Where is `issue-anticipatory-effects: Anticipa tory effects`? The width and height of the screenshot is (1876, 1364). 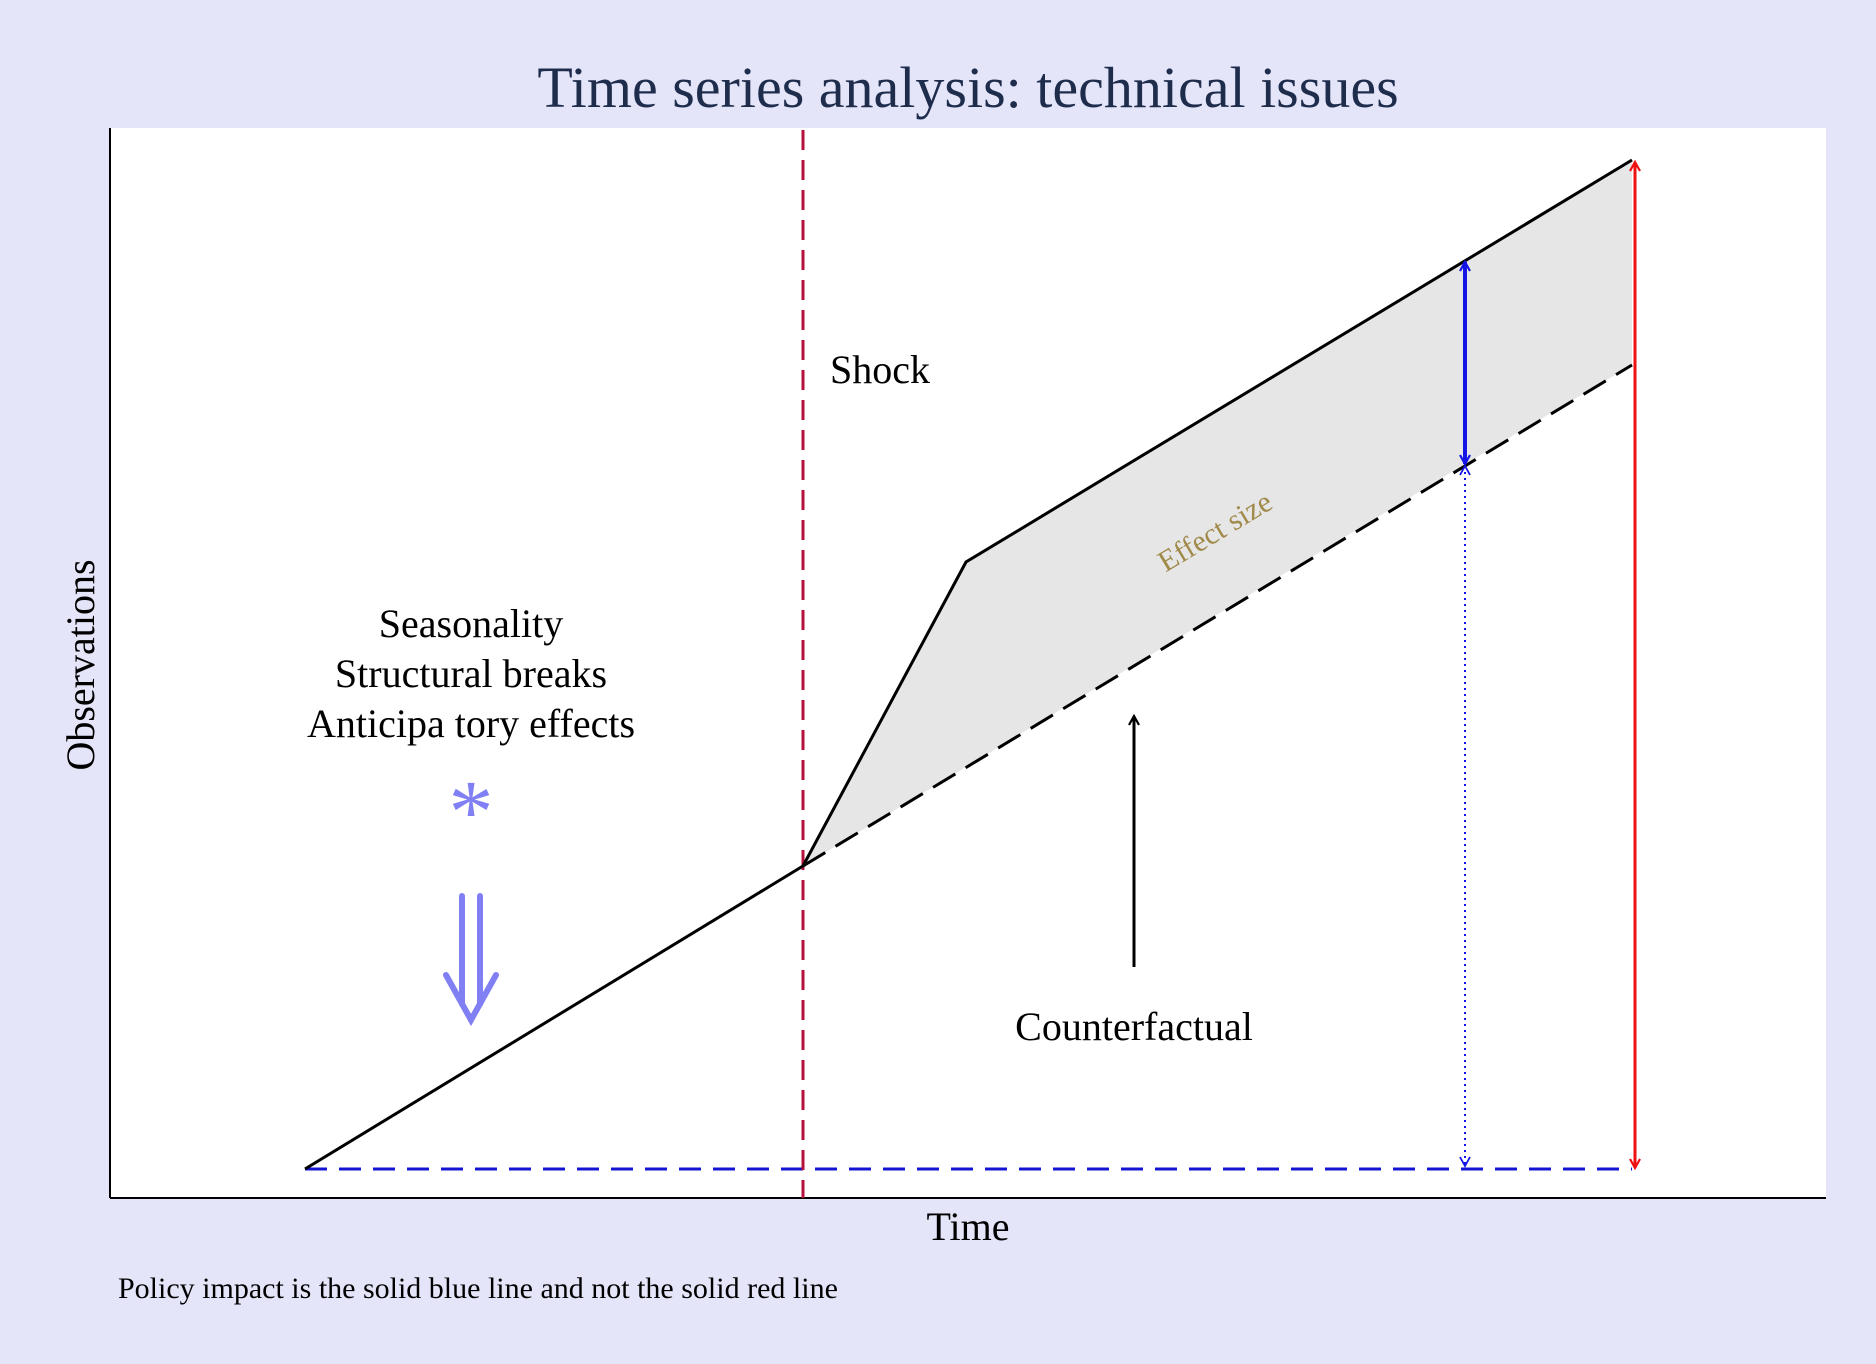
issue-anticipatory-effects: Anticipa tory effects is located at coordinates (471, 723).